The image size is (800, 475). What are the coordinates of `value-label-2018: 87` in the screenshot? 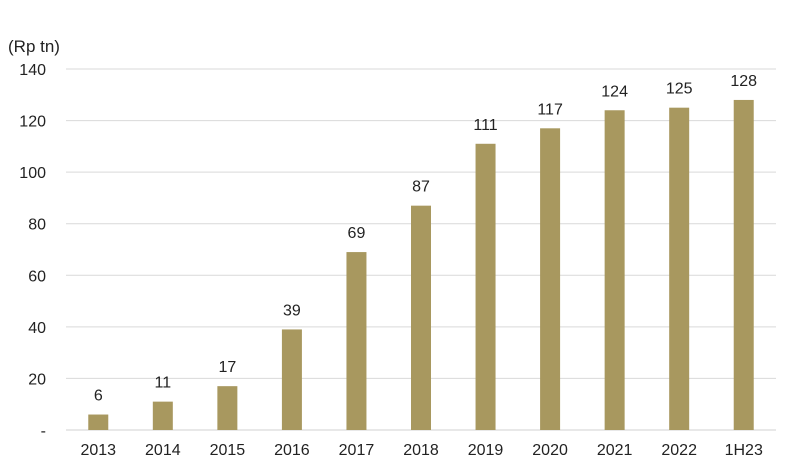 It's located at (421, 187).